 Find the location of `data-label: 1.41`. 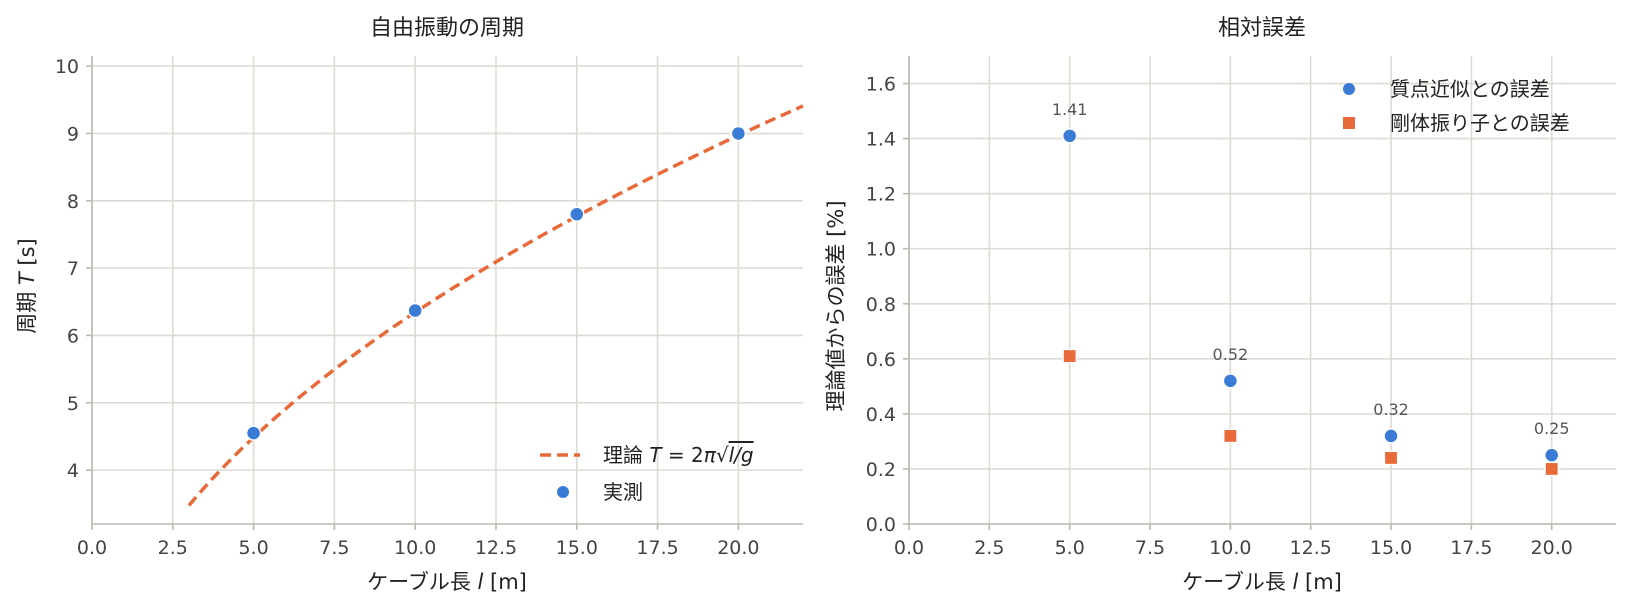

data-label: 1.41 is located at coordinates (1070, 109).